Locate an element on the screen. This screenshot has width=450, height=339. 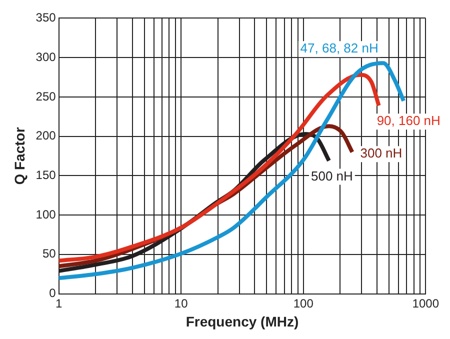
y-tick-label: 250 is located at coordinates (46, 96).